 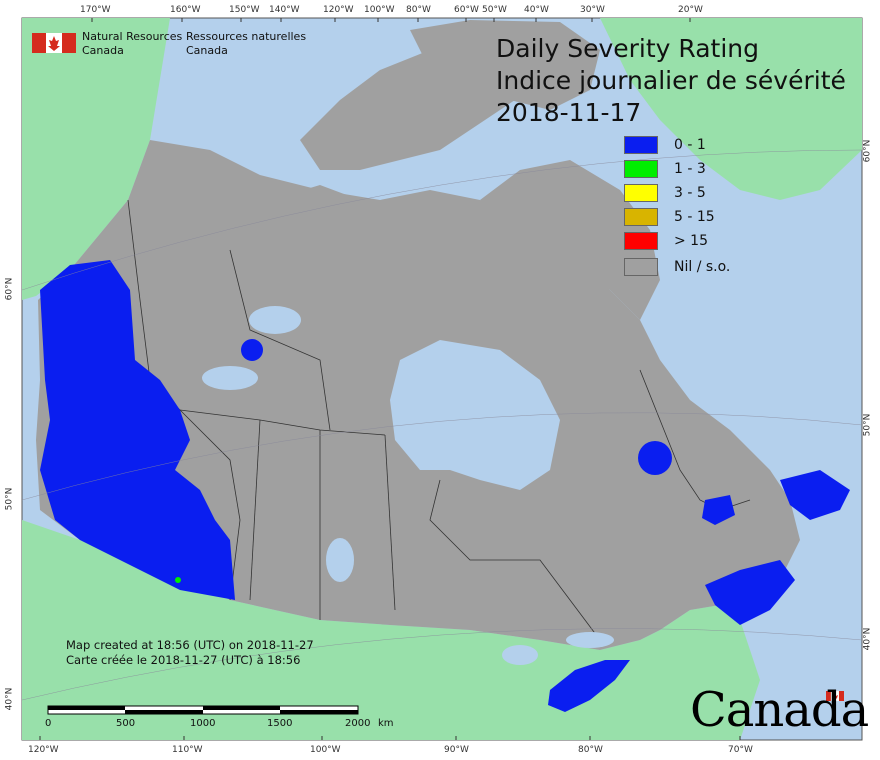 I want to click on graticule-label-top: 150°W, so click(x=244, y=10).